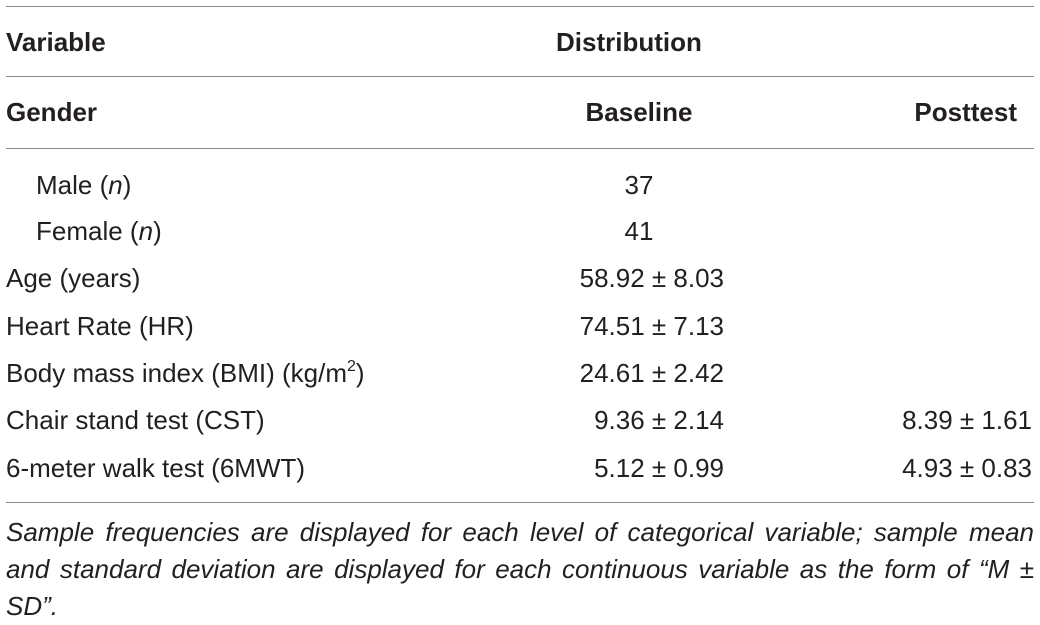  I want to click on table-row-label: Body mass index (BMI) (kg/m2), so click(185, 373).